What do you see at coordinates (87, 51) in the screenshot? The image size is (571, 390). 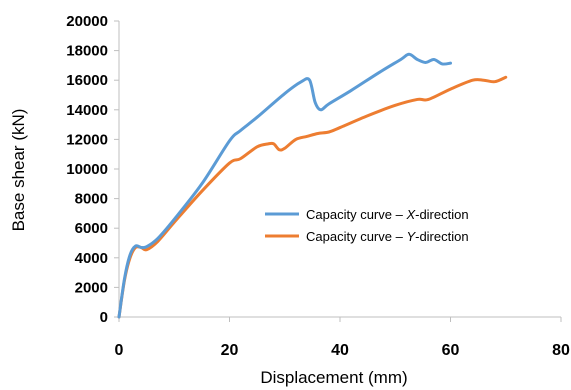 I see `y-tick-label: 18000` at bounding box center [87, 51].